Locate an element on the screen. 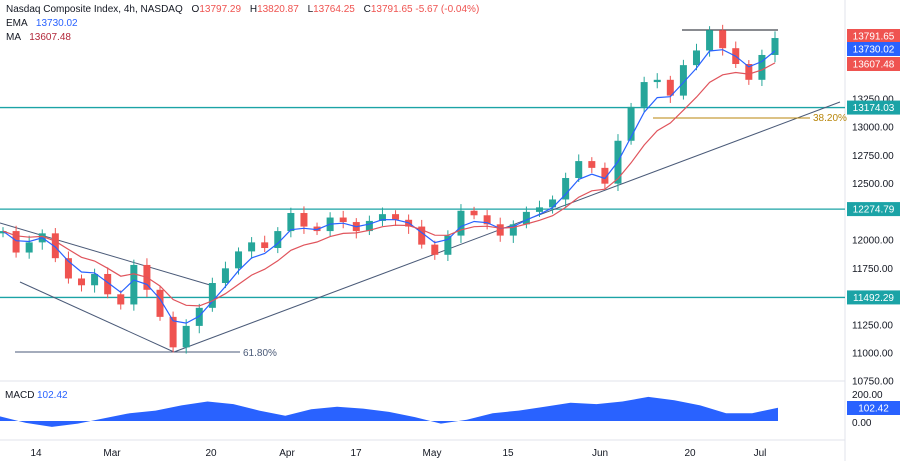  low-label: L is located at coordinates (310, 9).